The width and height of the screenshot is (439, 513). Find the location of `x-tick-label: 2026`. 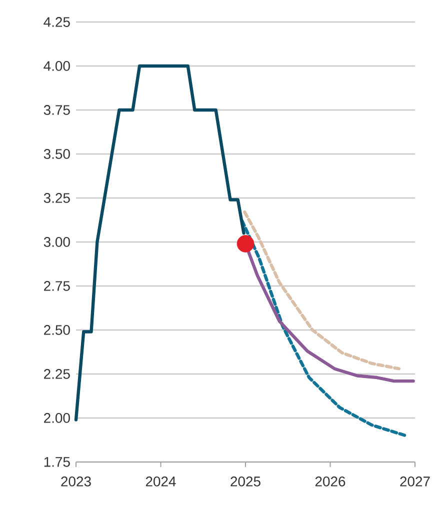

x-tick-label: 2026 is located at coordinates (330, 481).